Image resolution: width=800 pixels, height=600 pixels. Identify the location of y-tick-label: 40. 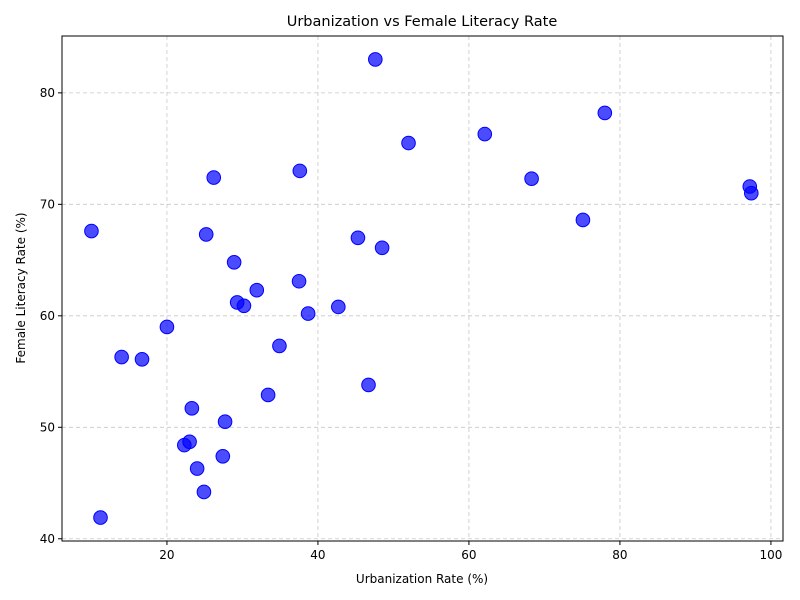
(47, 539).